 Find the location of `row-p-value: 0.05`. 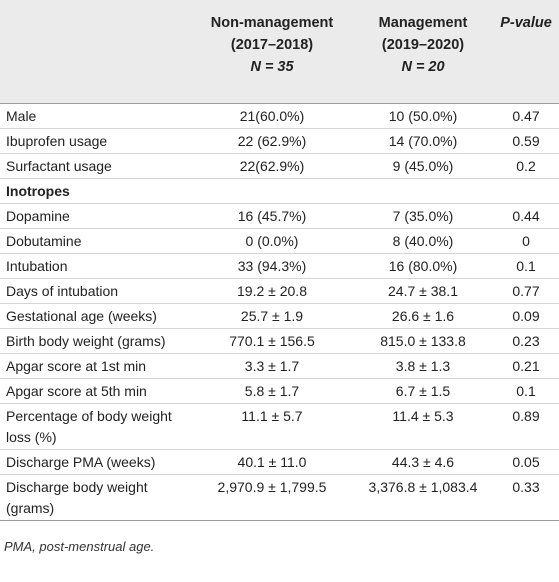

row-p-value: 0.05 is located at coordinates (526, 462).